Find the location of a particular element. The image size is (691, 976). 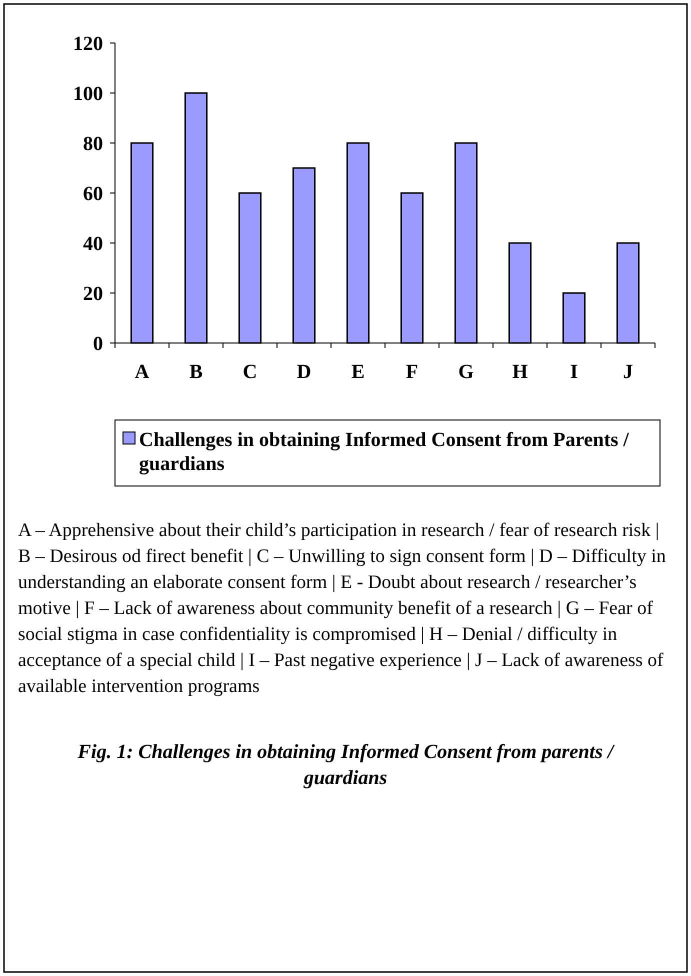

x-tick-label: A is located at coordinates (142, 372).